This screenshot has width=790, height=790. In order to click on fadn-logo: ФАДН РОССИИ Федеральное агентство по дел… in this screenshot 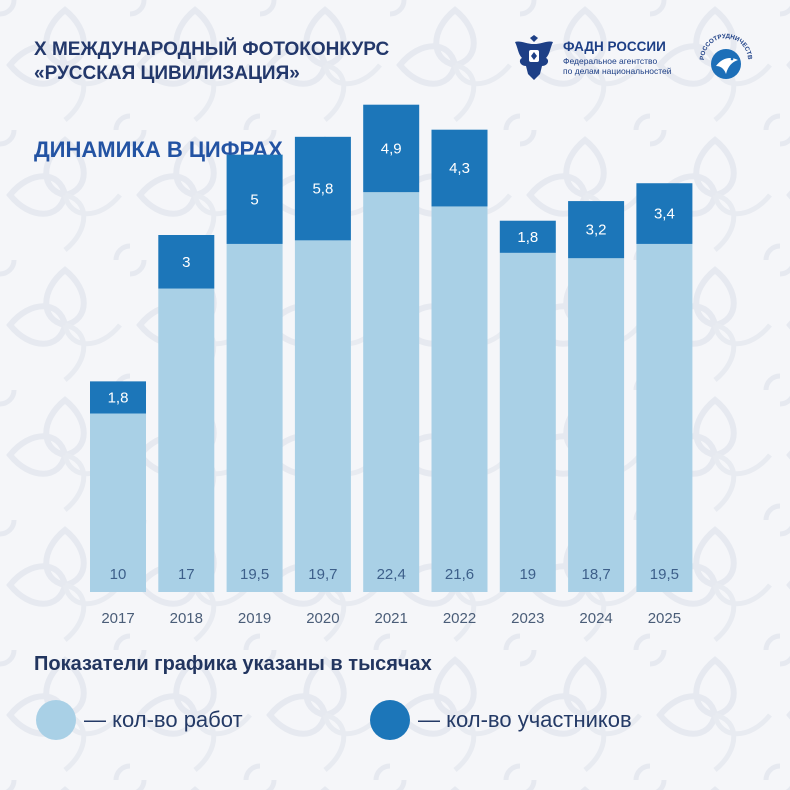, I will do `click(602, 58)`.